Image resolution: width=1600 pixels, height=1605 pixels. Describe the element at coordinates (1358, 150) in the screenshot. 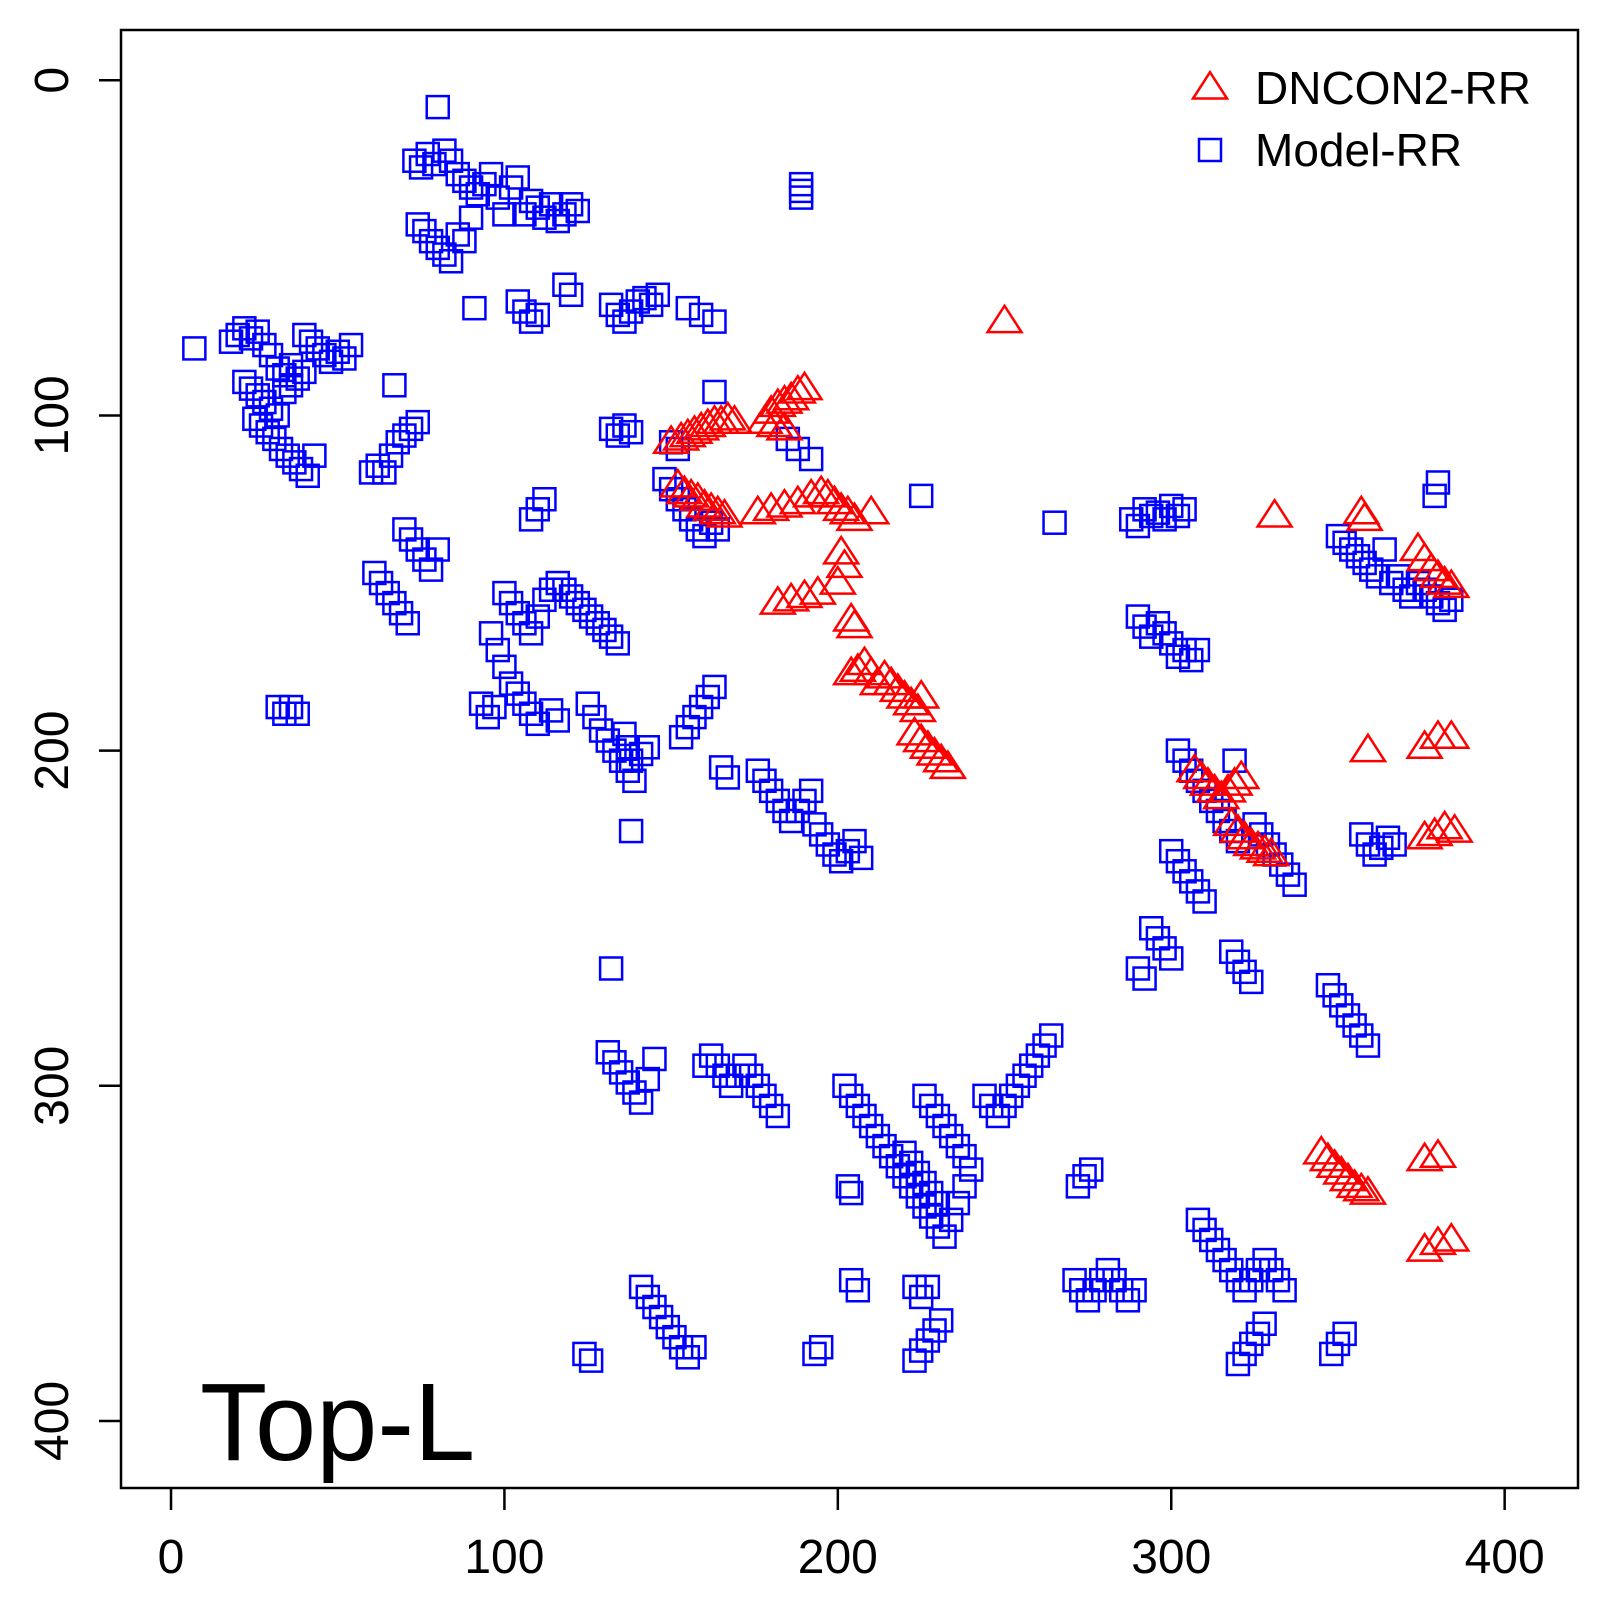

I see `legend-label: Model-RR` at that location.